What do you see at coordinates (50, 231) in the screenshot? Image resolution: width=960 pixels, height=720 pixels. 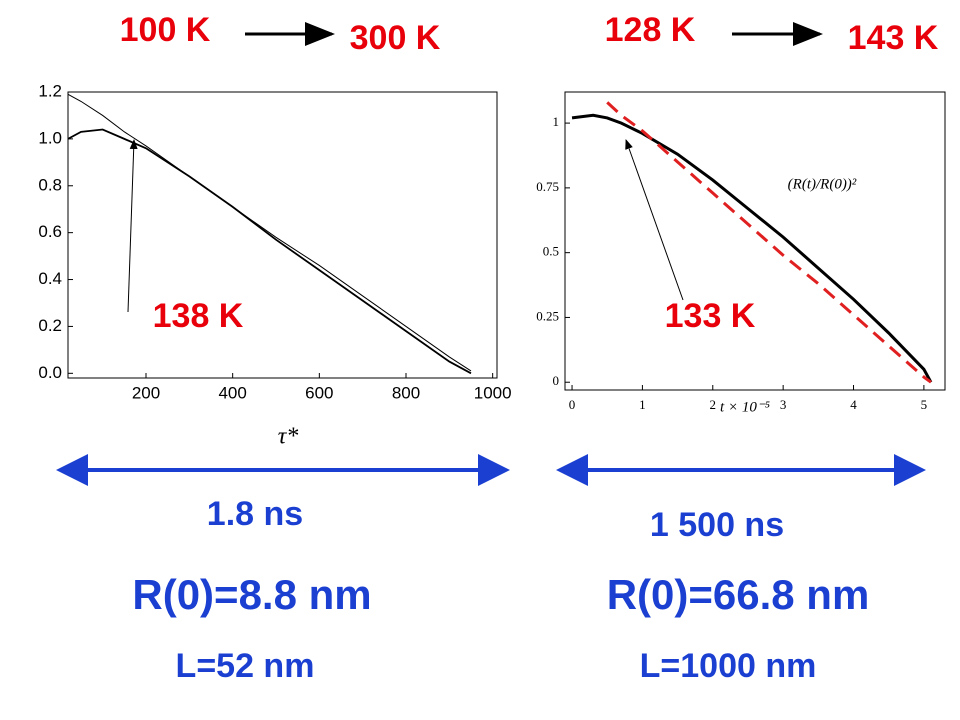 I see `y-tick-label: 0.6` at bounding box center [50, 231].